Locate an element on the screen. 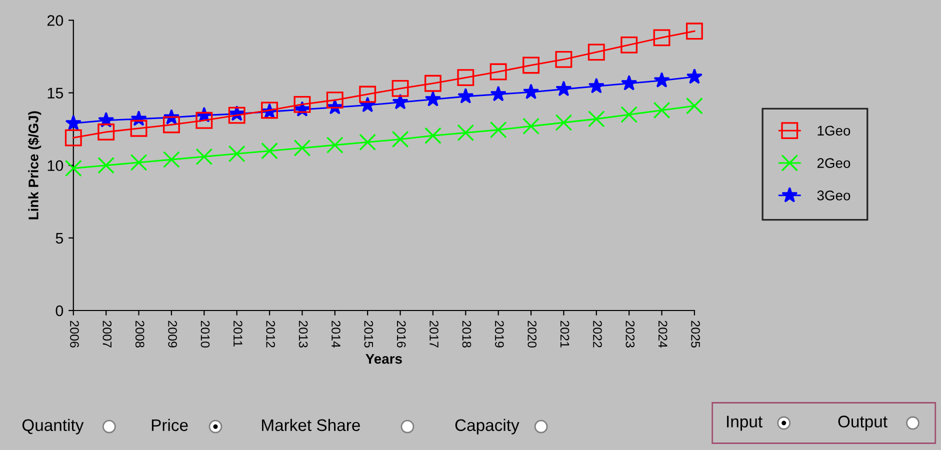  x-tick-label: 2020 is located at coordinates (532, 334).